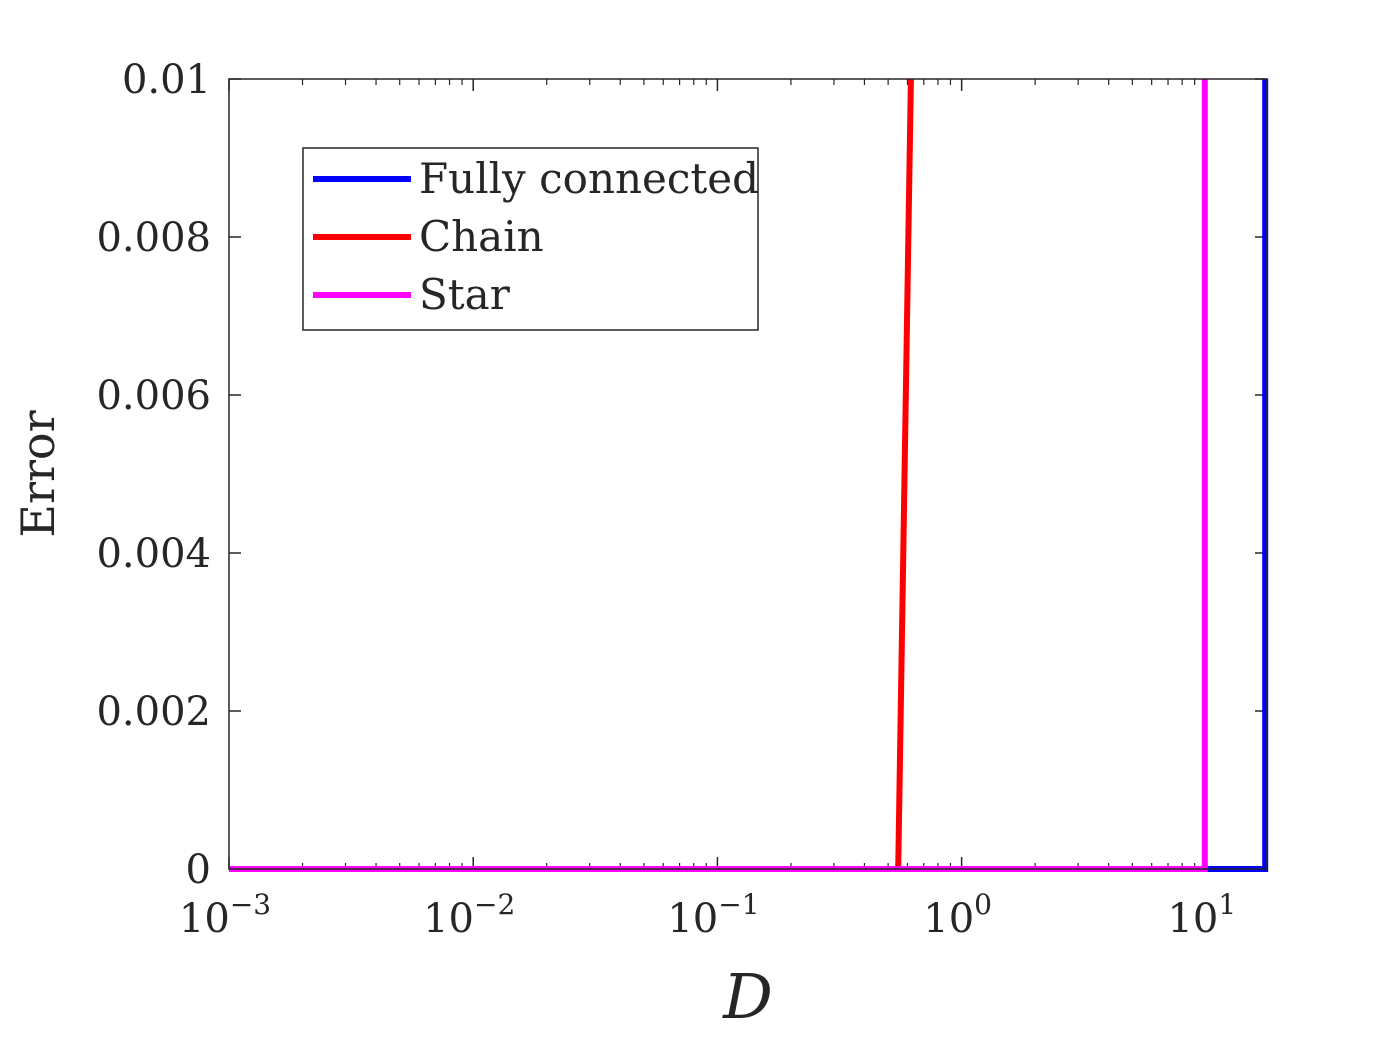  Describe the element at coordinates (250, 904) in the screenshot. I see `x-tick-exponent: −3` at that location.